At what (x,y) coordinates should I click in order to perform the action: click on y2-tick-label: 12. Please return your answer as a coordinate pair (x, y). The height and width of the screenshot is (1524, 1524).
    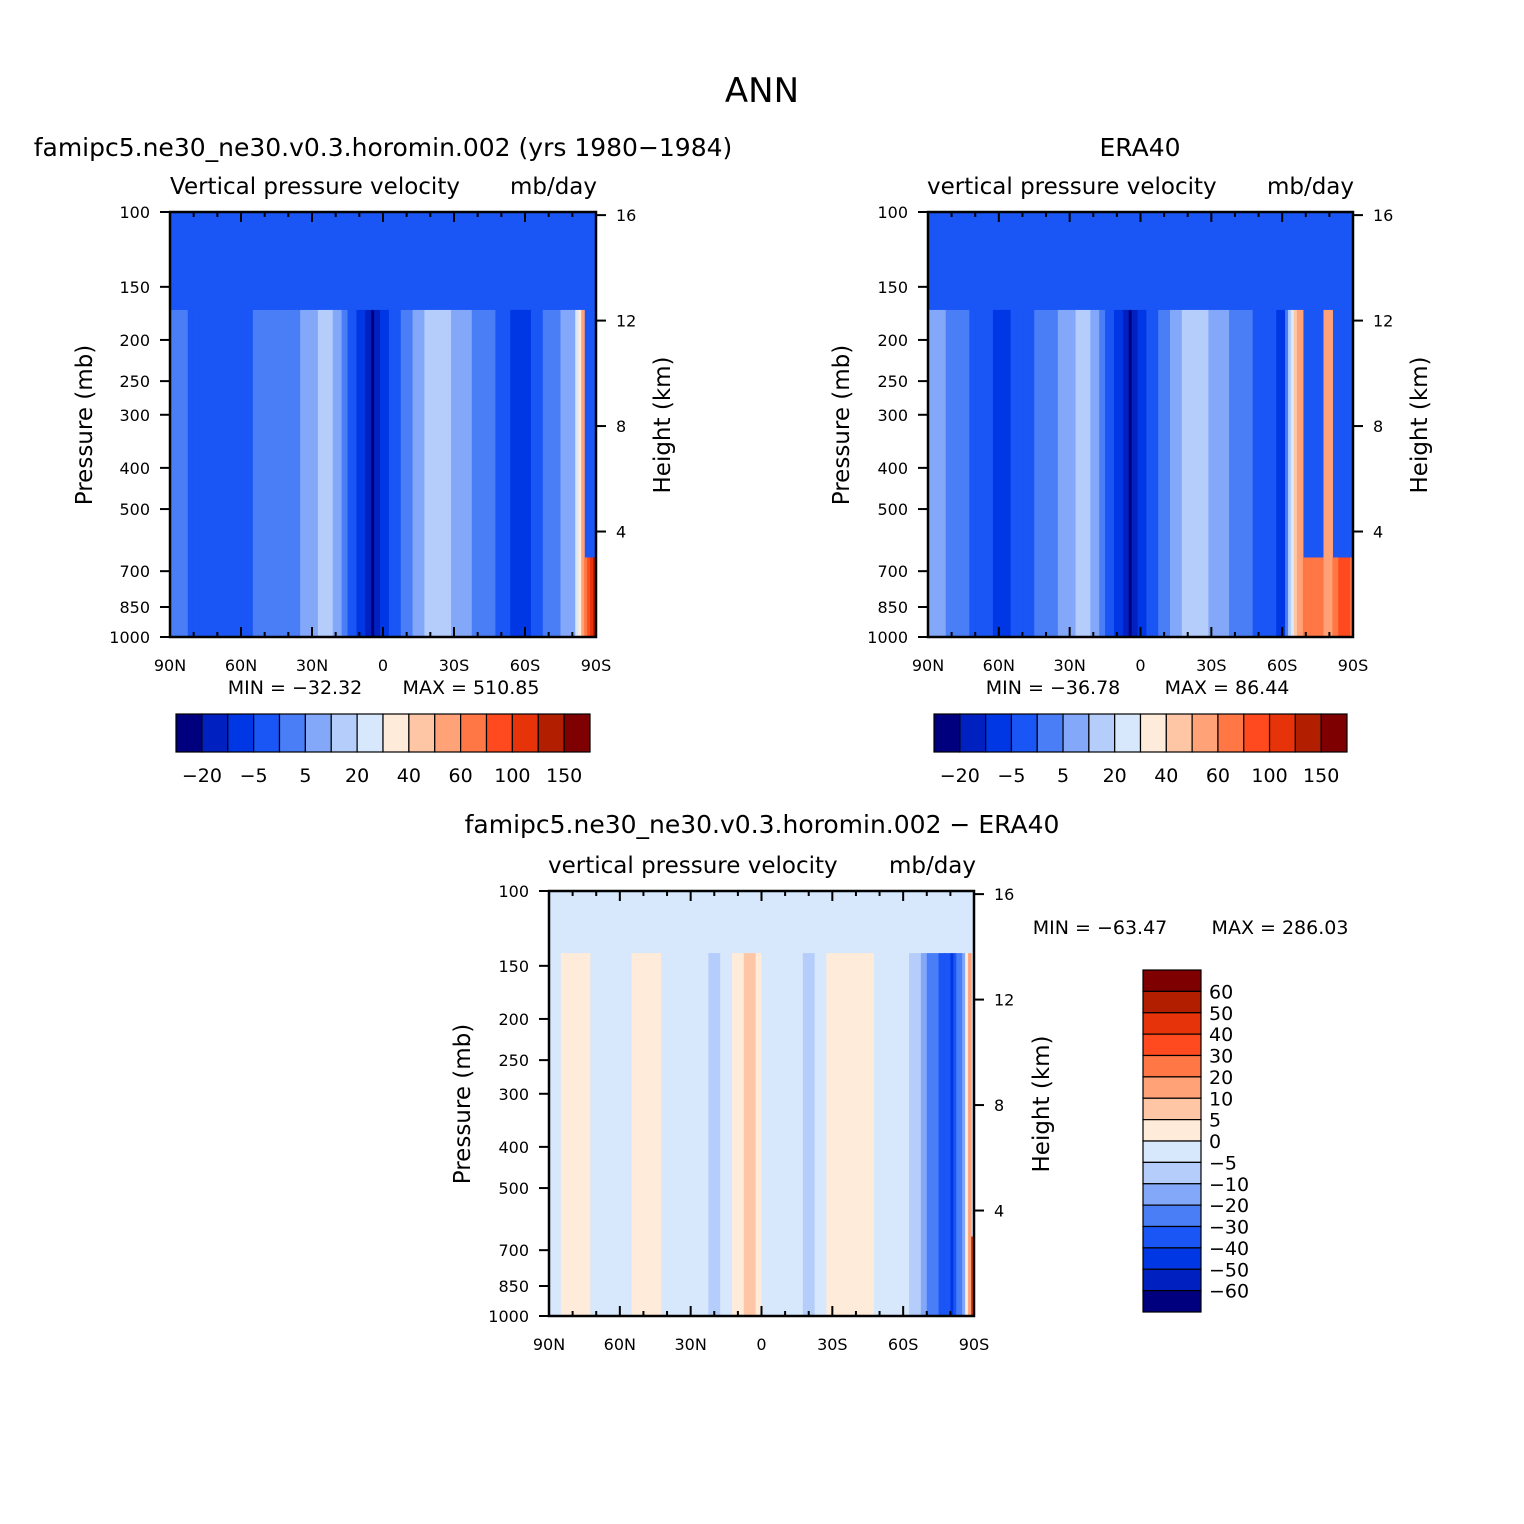
    Looking at the image, I should click on (1383, 321).